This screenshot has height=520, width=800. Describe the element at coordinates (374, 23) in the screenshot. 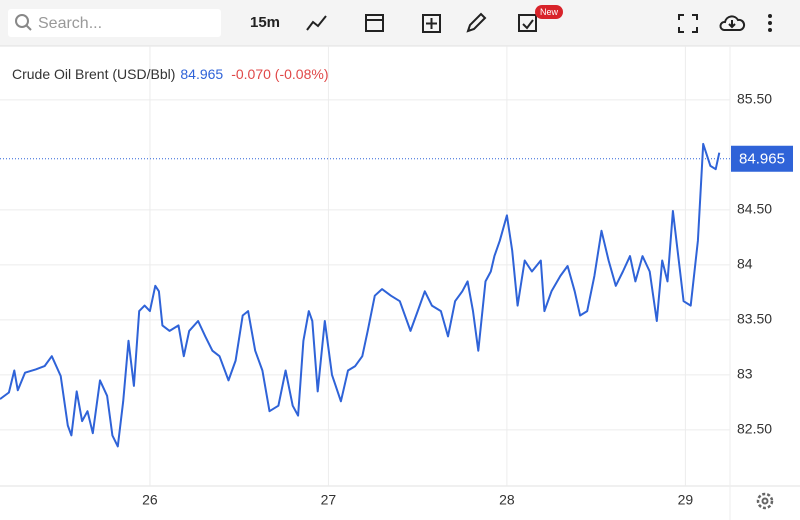

I see `calendar-button` at that location.